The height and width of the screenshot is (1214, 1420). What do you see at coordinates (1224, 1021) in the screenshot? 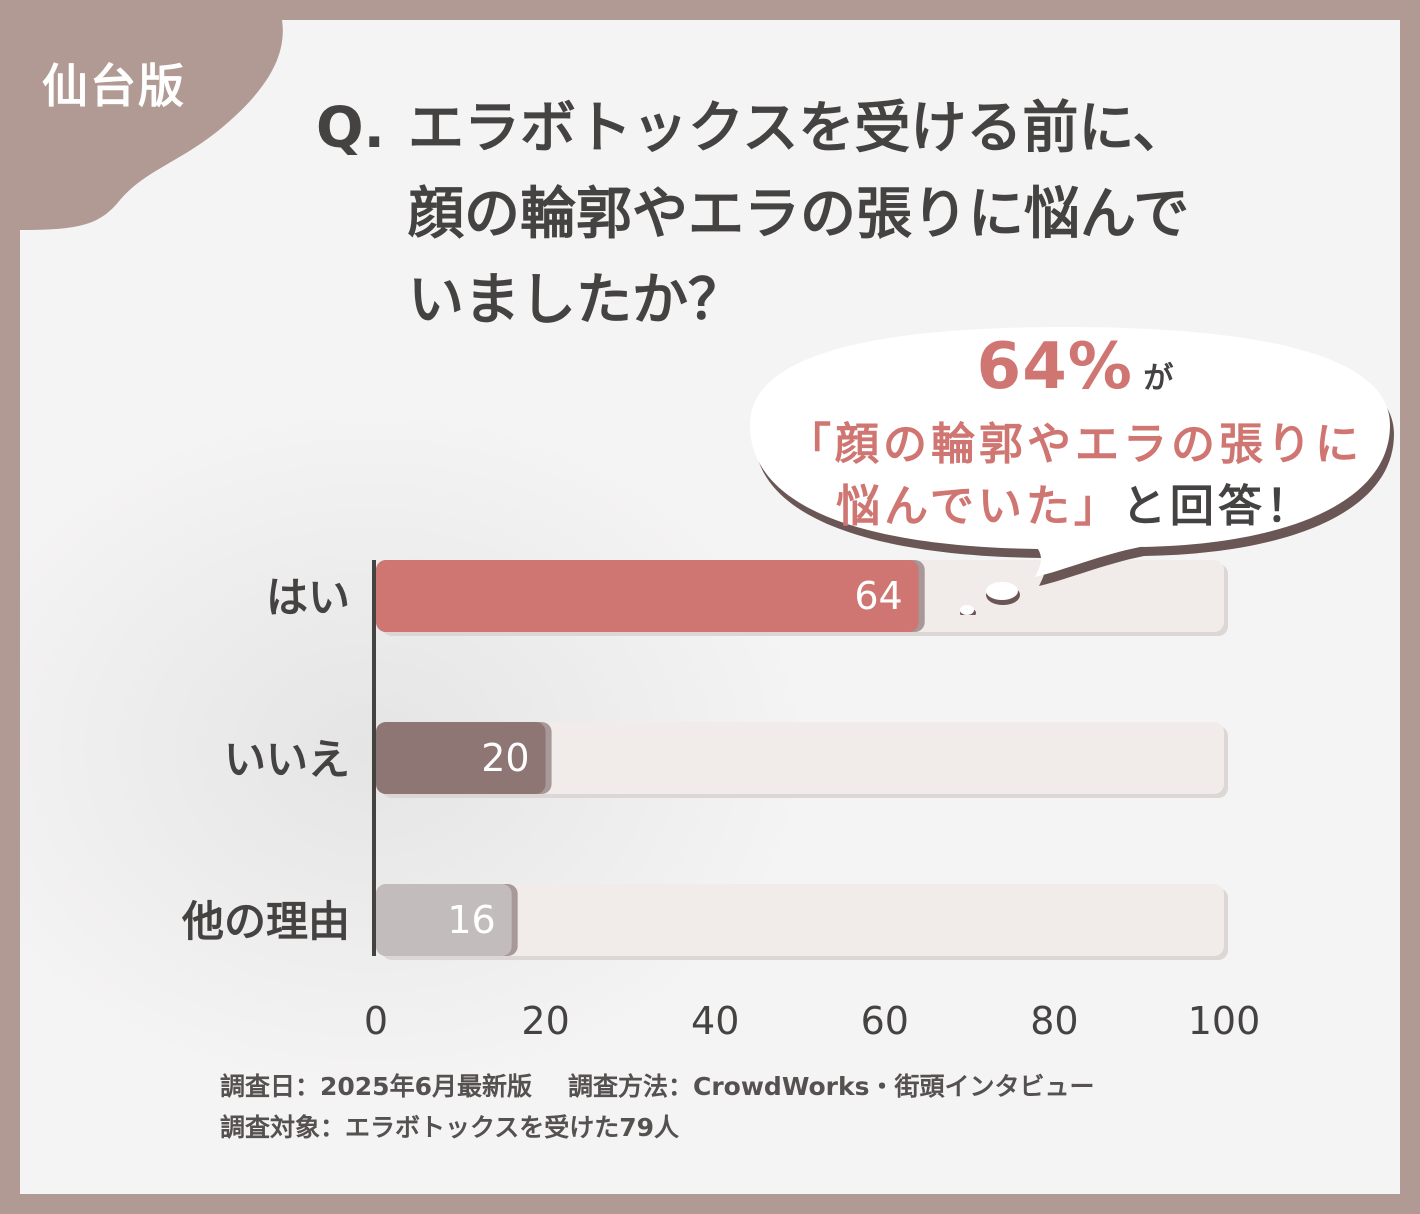
I see `x-tick-label: 100` at bounding box center [1224, 1021].